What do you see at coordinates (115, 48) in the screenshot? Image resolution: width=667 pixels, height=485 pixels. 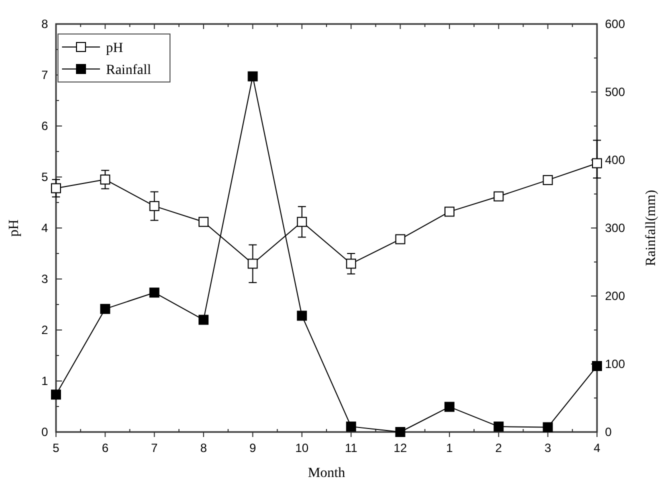 I see `legend-label: pH` at bounding box center [115, 48].